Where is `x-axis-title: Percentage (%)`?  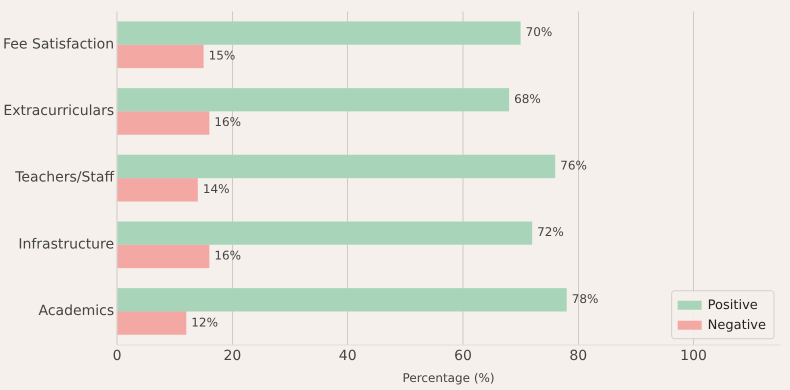
x-axis-title: Percentage (%) is located at coordinates (448, 377).